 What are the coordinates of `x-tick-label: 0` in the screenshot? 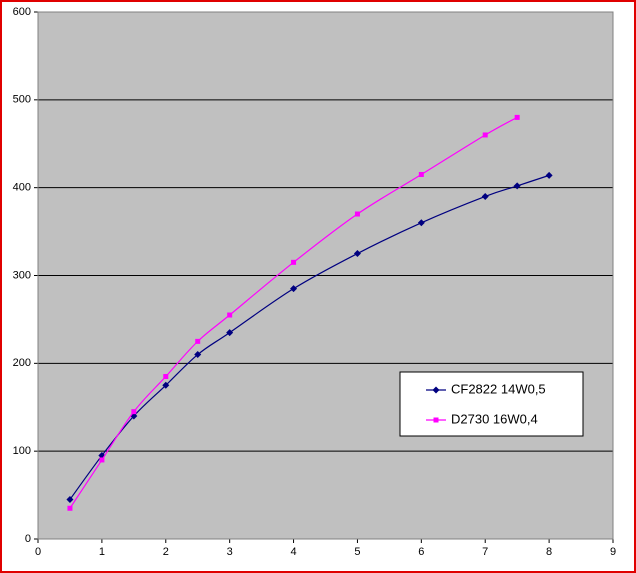 It's located at (38, 552).